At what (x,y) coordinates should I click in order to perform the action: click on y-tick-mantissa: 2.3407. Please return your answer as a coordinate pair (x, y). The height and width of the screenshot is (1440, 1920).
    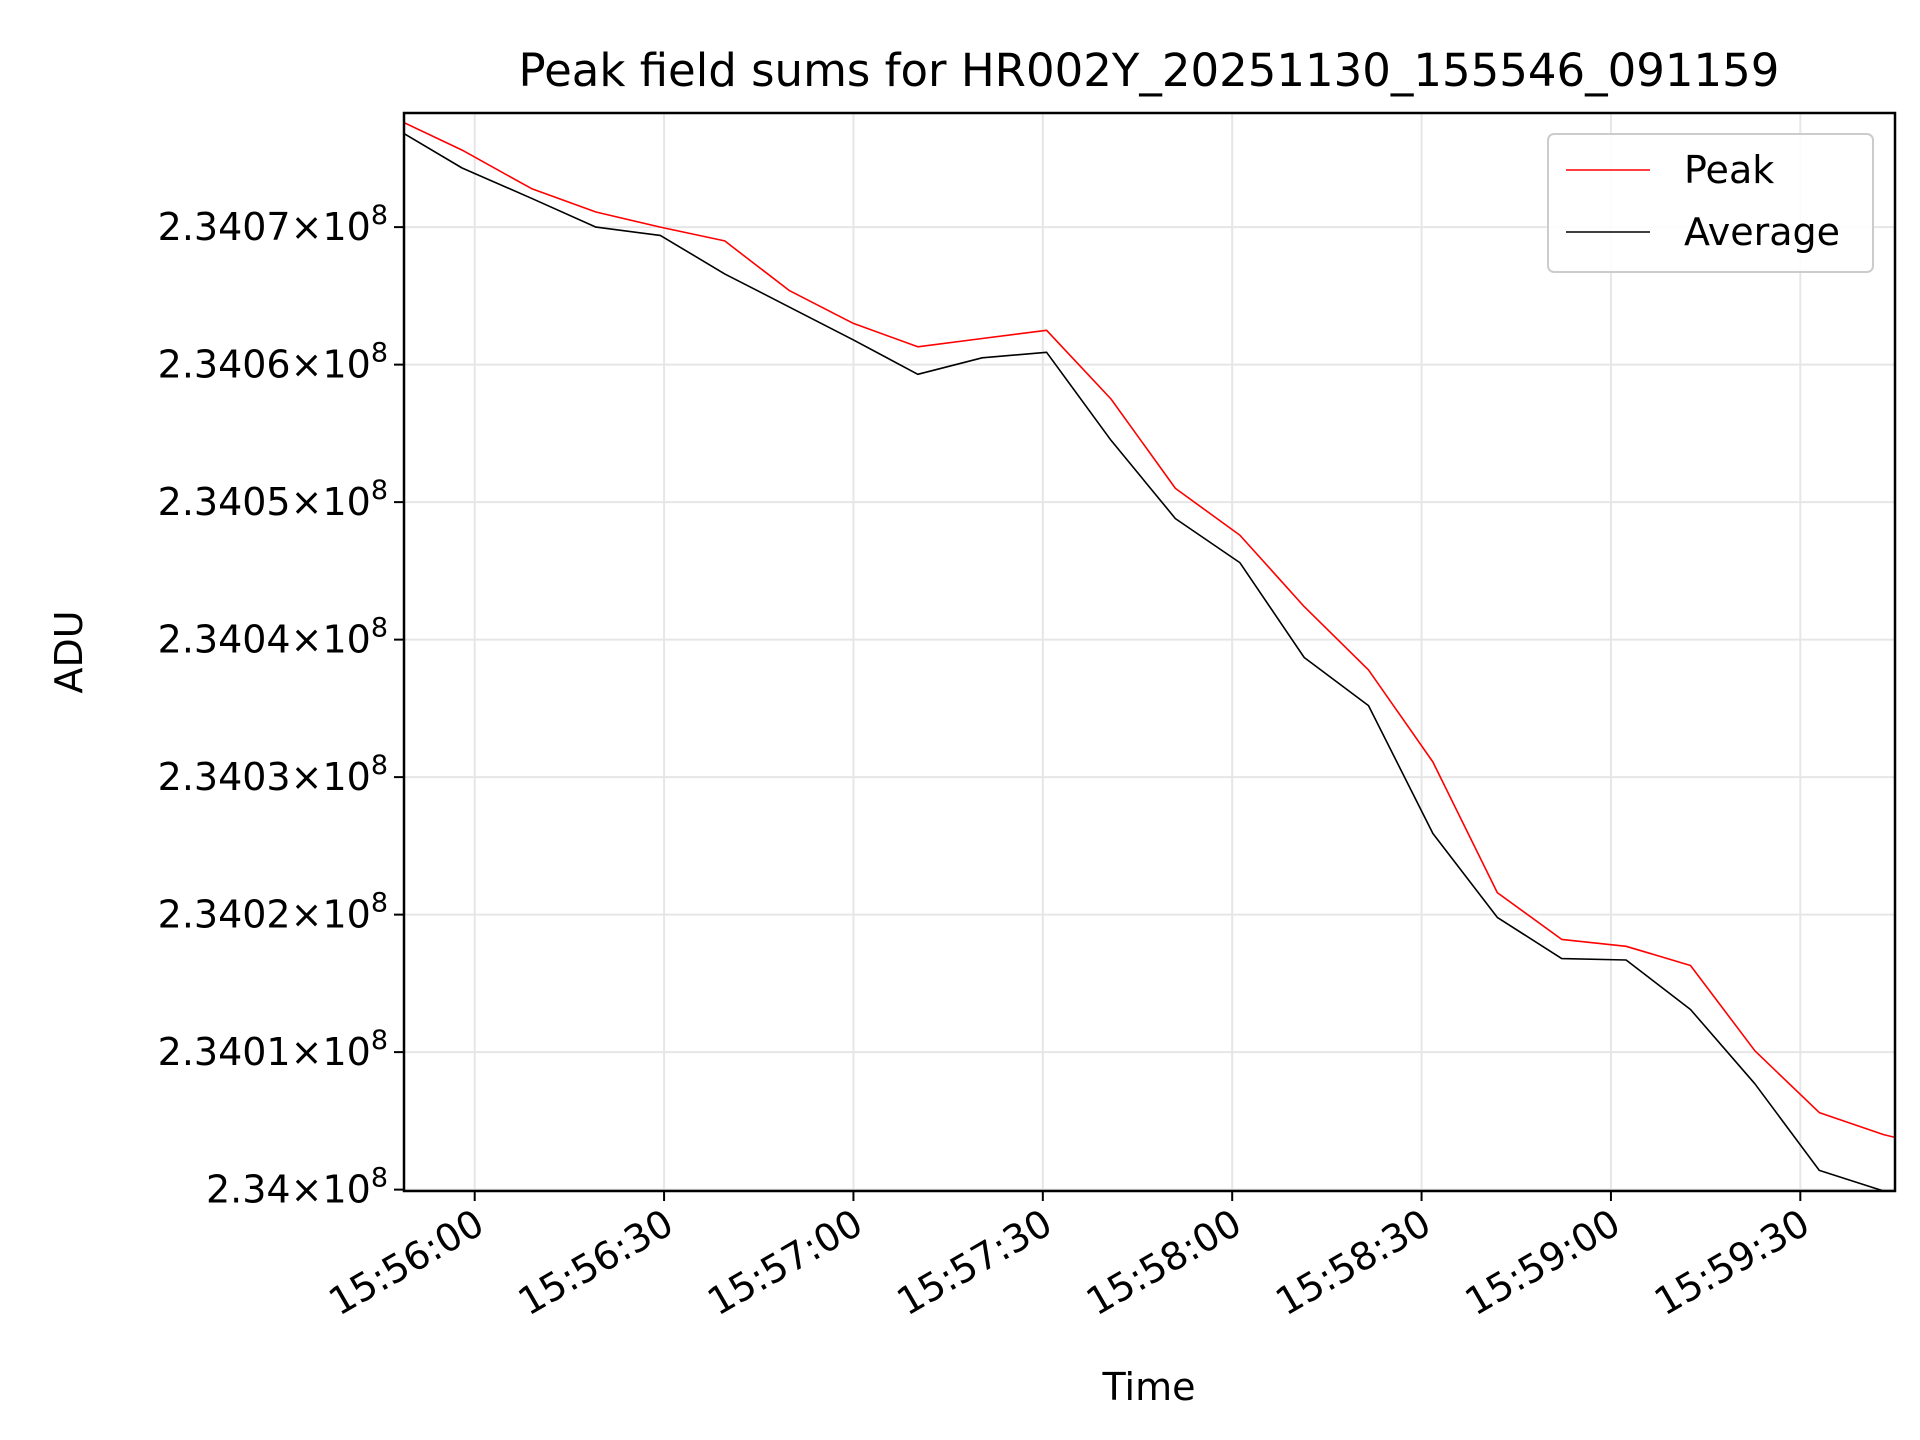
    Looking at the image, I should click on (224, 227).